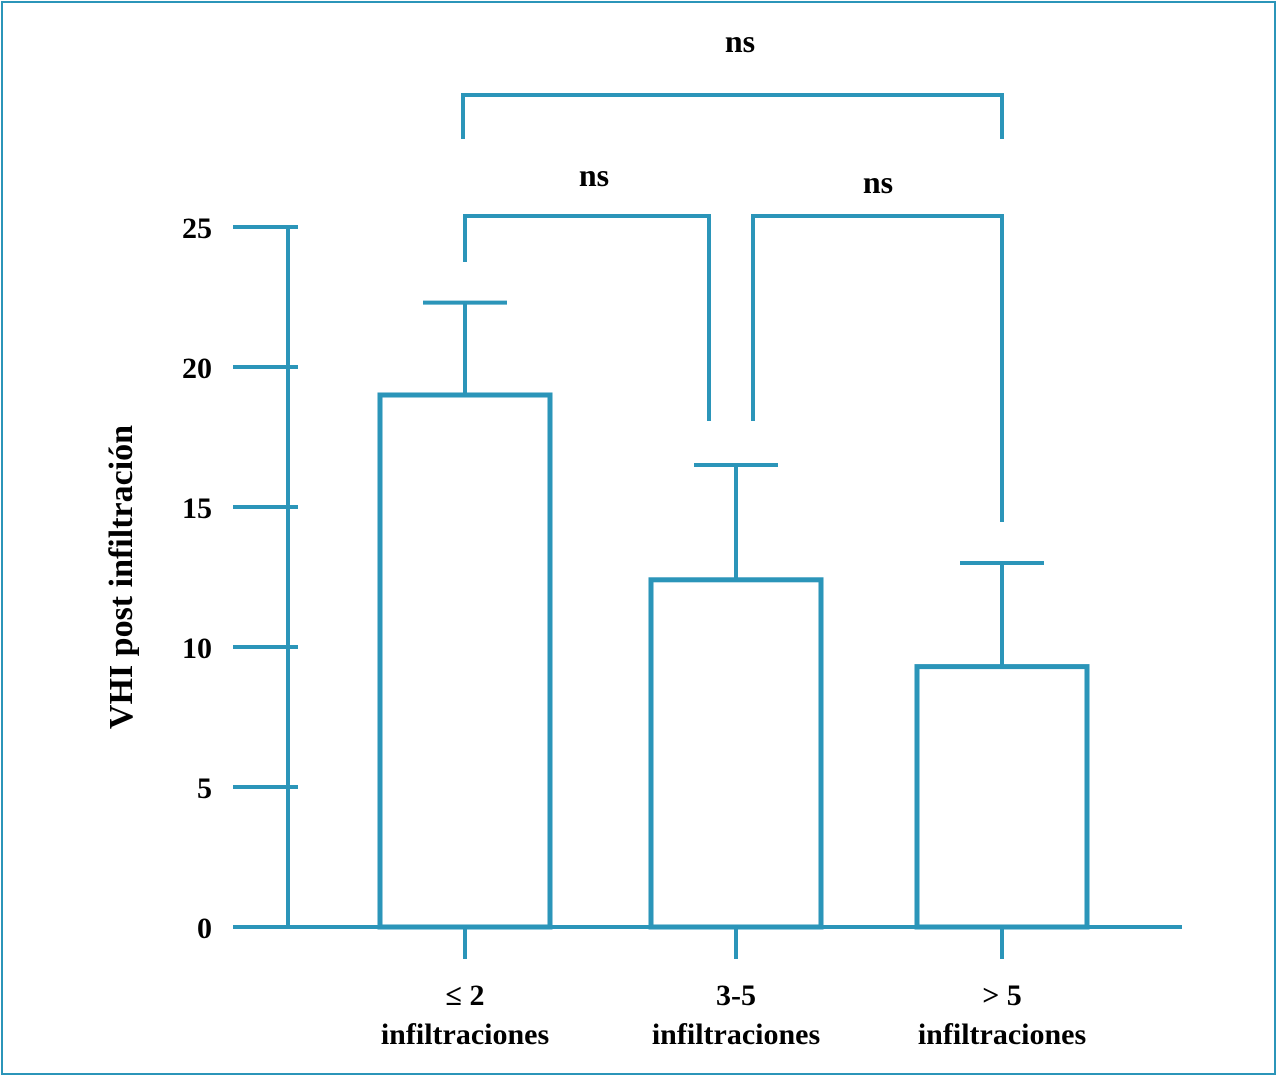 This screenshot has width=1280, height=1079. What do you see at coordinates (204, 788) in the screenshot?
I see `y-tick-label: 5` at bounding box center [204, 788].